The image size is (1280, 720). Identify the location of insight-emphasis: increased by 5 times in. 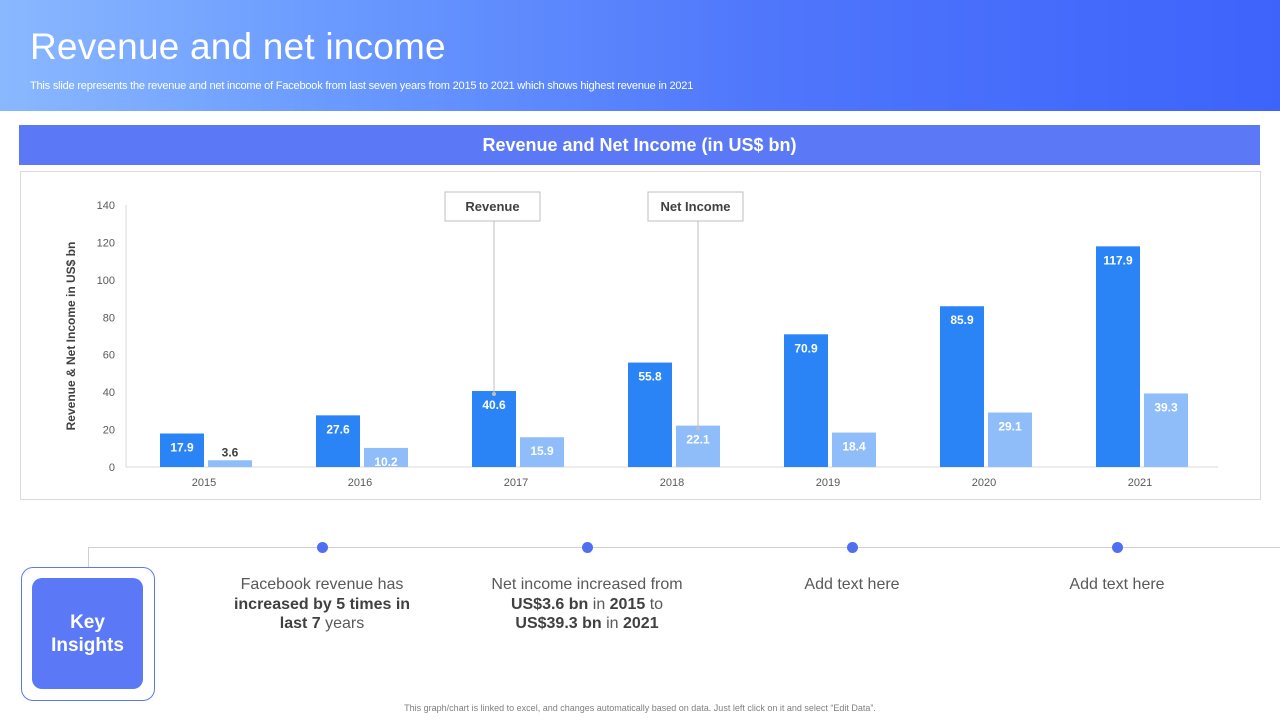
(322, 604).